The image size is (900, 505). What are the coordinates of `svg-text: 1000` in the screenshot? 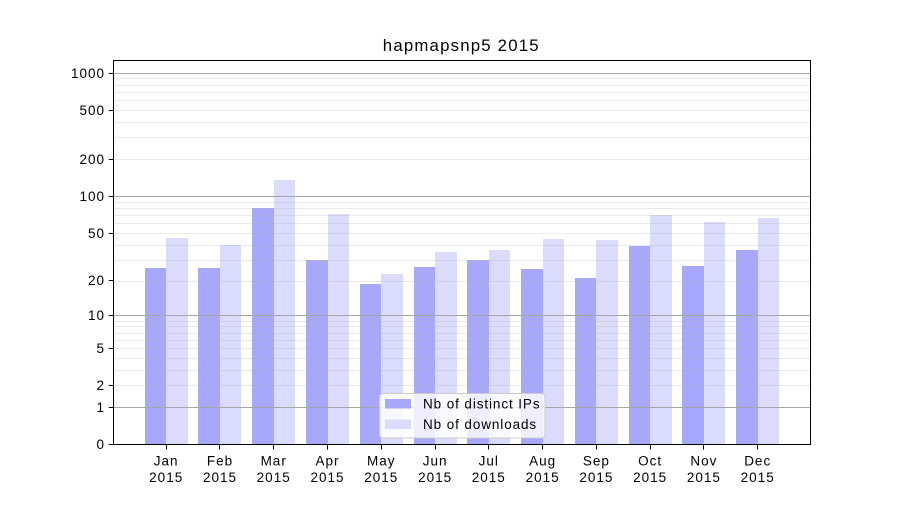 It's located at (88, 73).